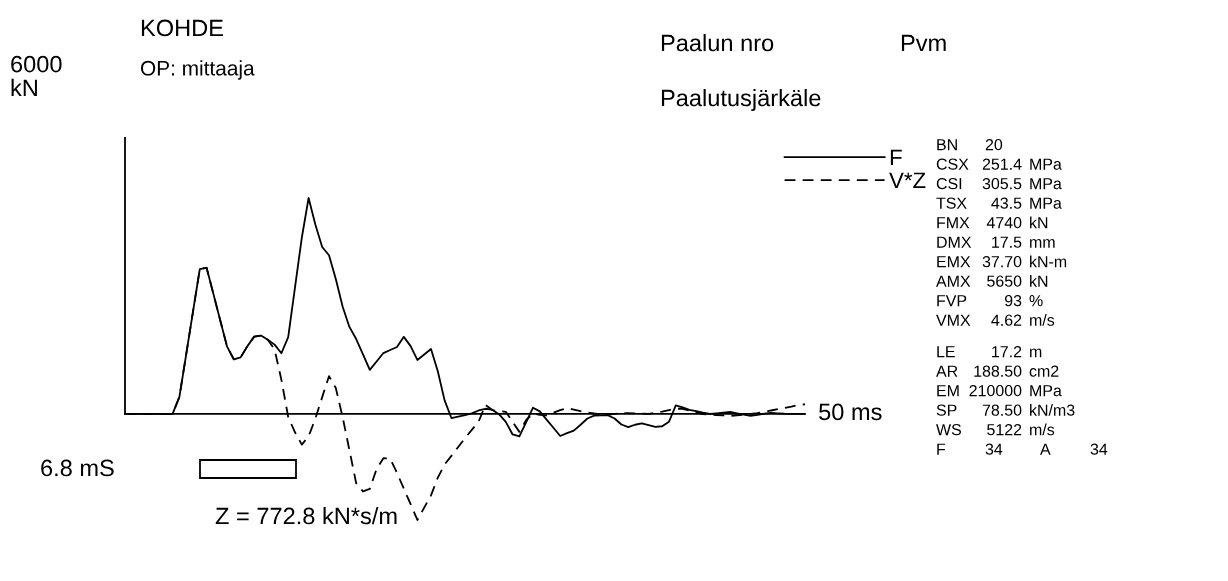 This screenshot has height=581, width=1228. What do you see at coordinates (1005, 410) in the screenshot?
I see `text: SP 78.50 kN/m3` at bounding box center [1005, 410].